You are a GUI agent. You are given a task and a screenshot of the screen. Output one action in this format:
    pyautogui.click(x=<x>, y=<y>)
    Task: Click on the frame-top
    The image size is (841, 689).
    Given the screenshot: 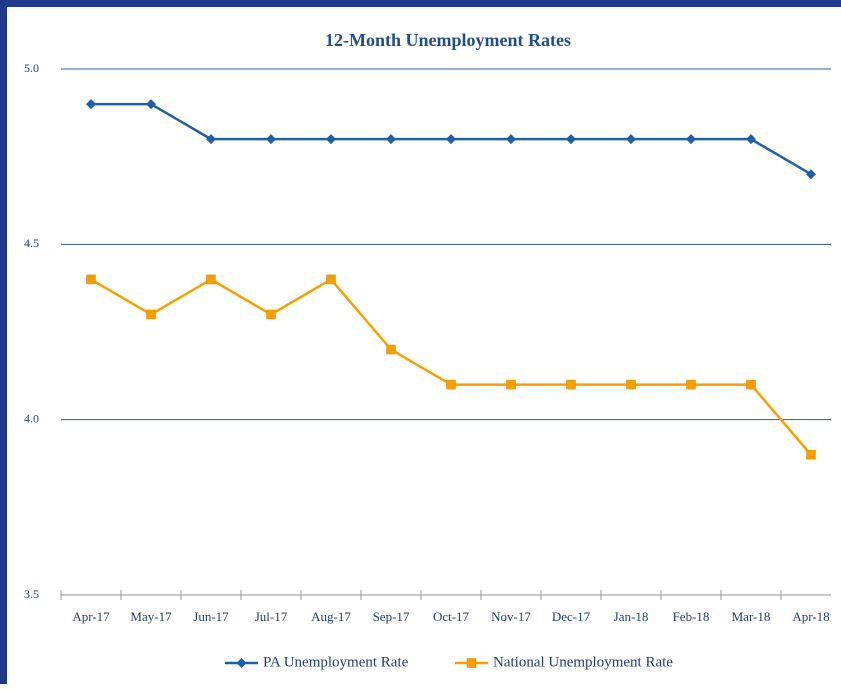 What is the action you would take?
    pyautogui.click(x=420, y=3)
    